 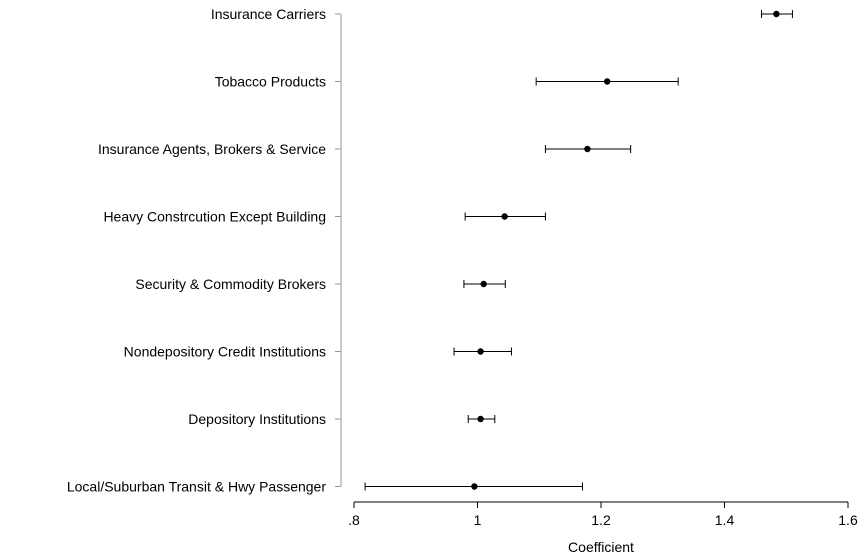 I want to click on x-tick-label: 1.2, so click(x=601, y=520).